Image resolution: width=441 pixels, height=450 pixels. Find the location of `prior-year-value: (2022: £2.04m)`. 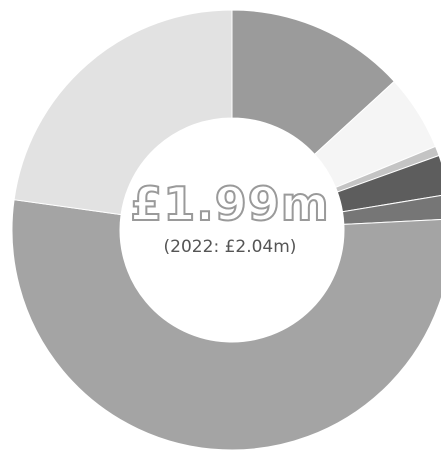

prior-year-value: (2022: £2.04m) is located at coordinates (230, 247).